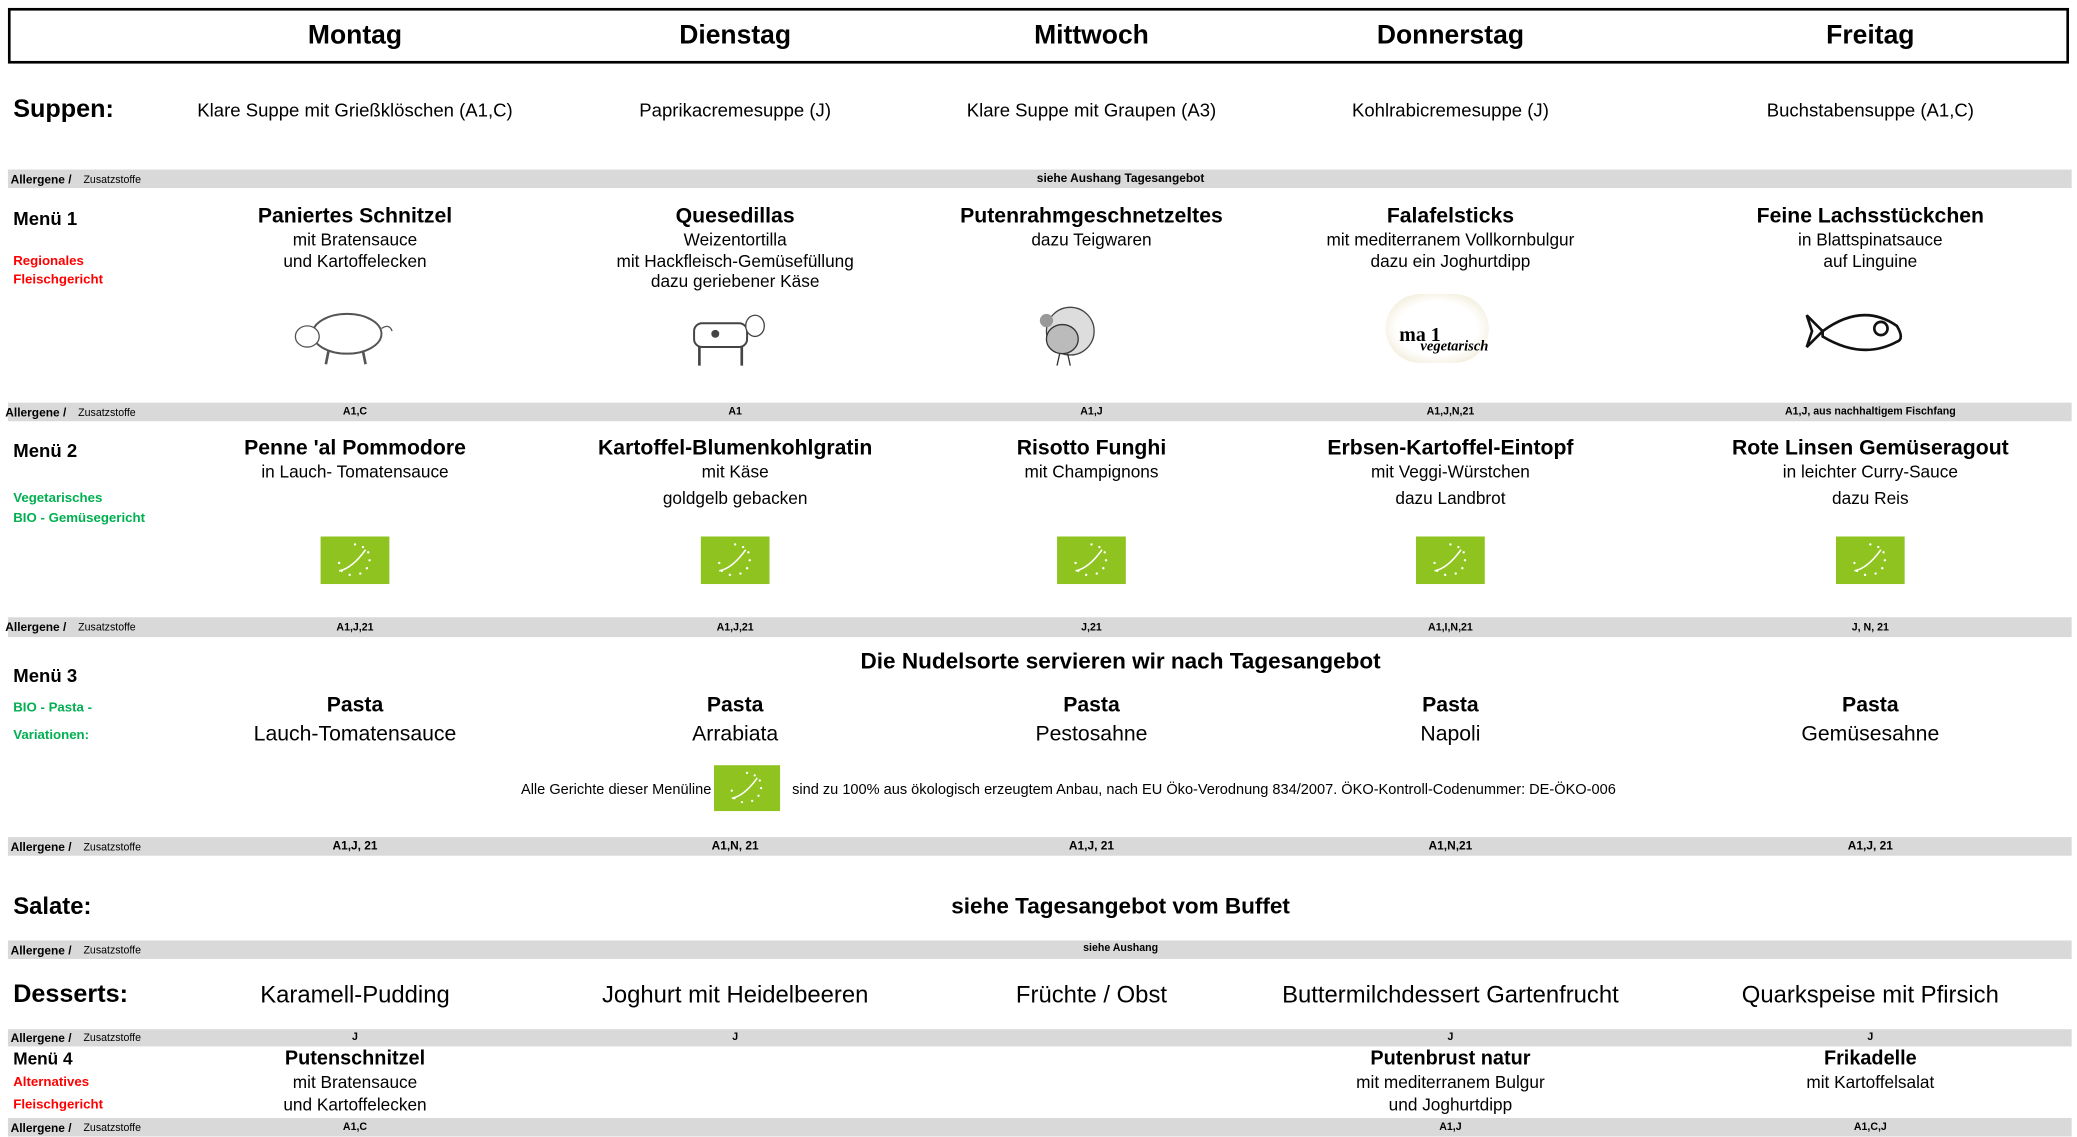 The width and height of the screenshot is (2077, 1137). I want to click on menu-sublabel: Variationen:, so click(51, 736).